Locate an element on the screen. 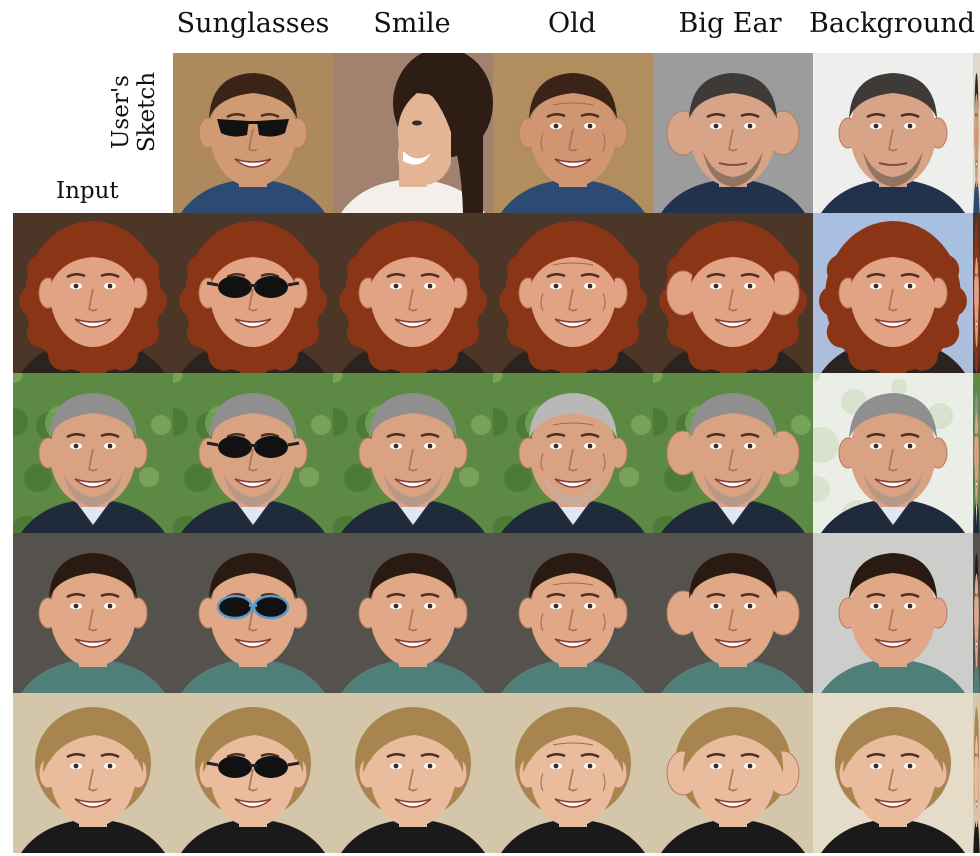 Image resolution: width=980 pixels, height=856 pixels. face-image-sketch-sunglasses is located at coordinates (253, 133).